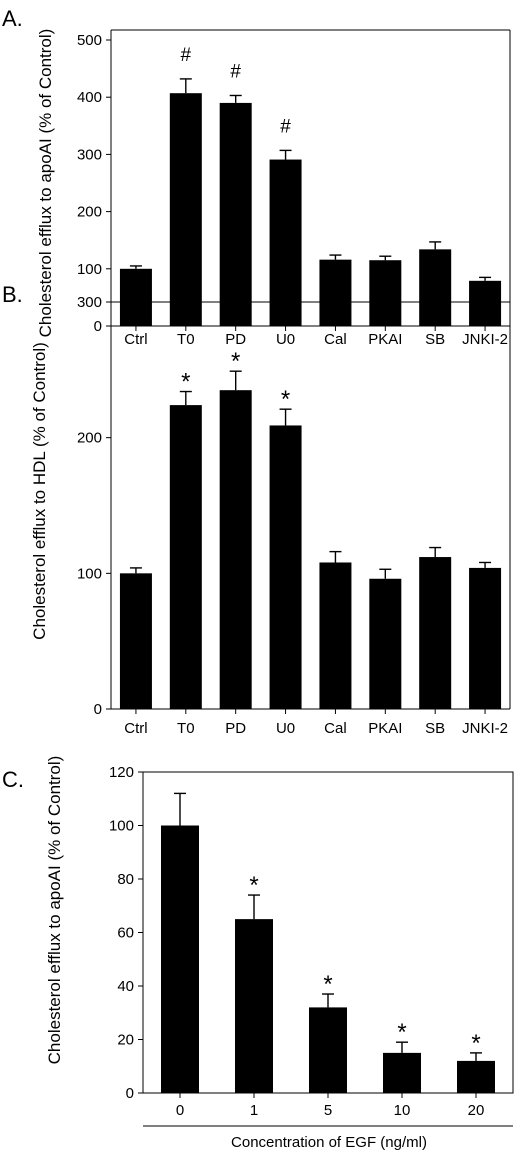  Describe the element at coordinates (12, 18) in the screenshot. I see `panel-a-letter: A.` at that location.